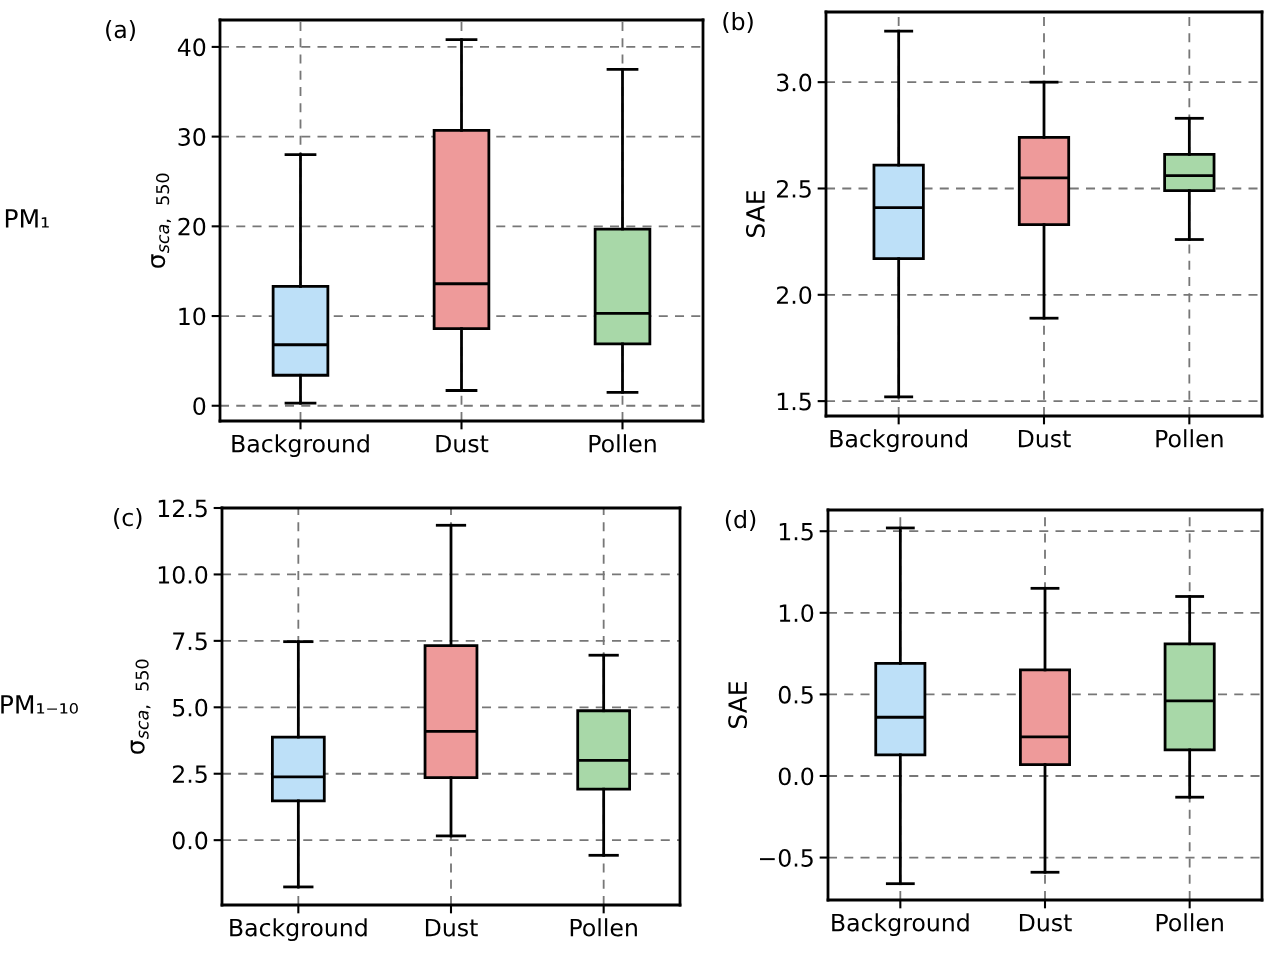  What do you see at coordinates (795, 694) in the screenshot?
I see `y-tick-label: 0.5` at bounding box center [795, 694].